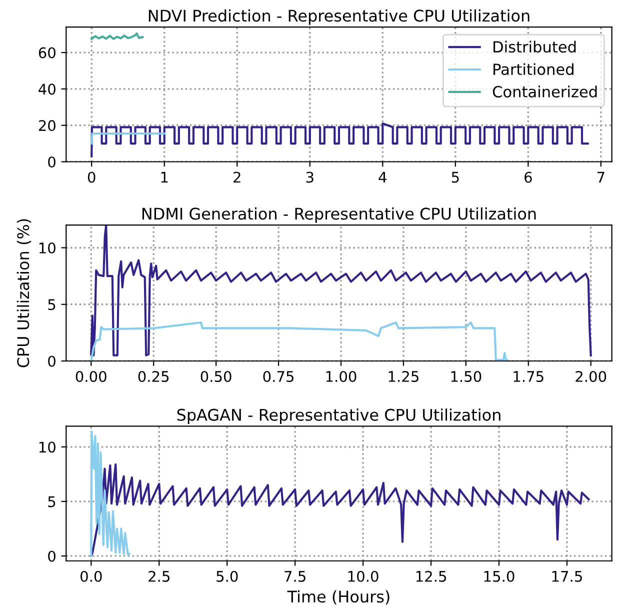  Describe the element at coordinates (403, 376) in the screenshot. I see `x-tick-label: 1.25` at that location.